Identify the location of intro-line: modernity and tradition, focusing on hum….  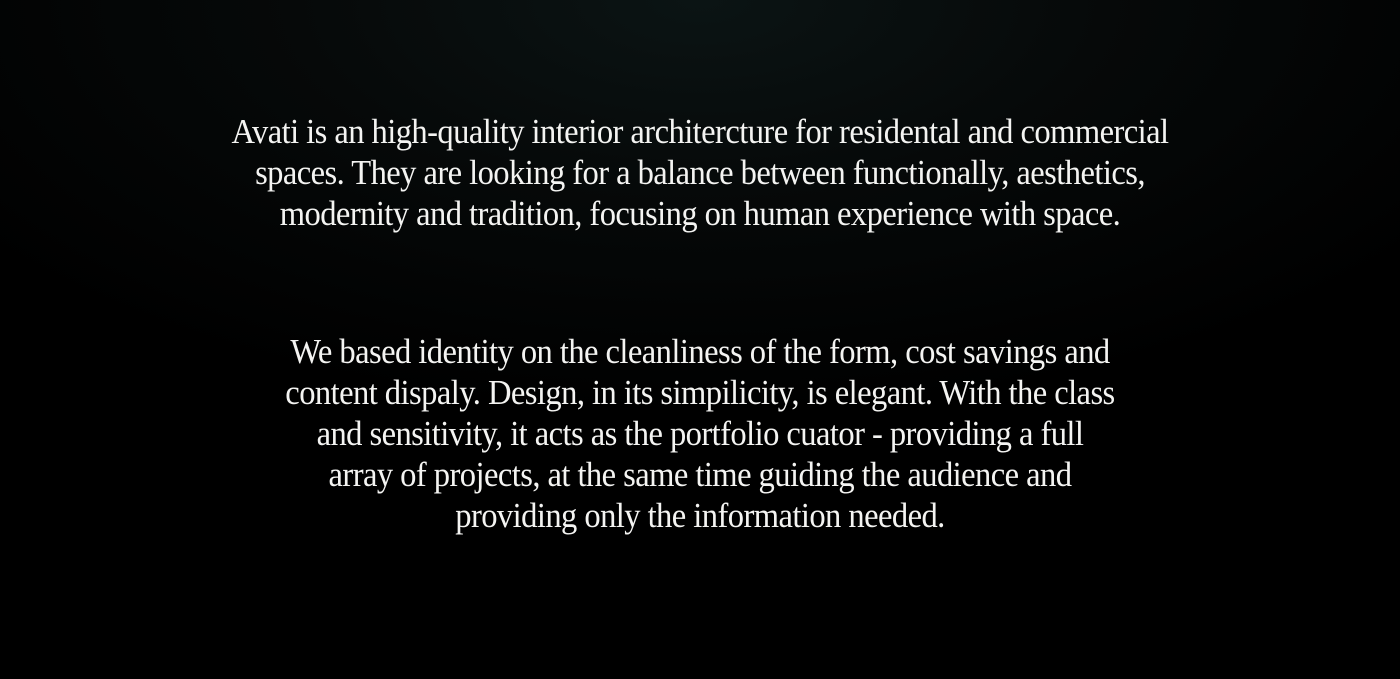
(700, 213).